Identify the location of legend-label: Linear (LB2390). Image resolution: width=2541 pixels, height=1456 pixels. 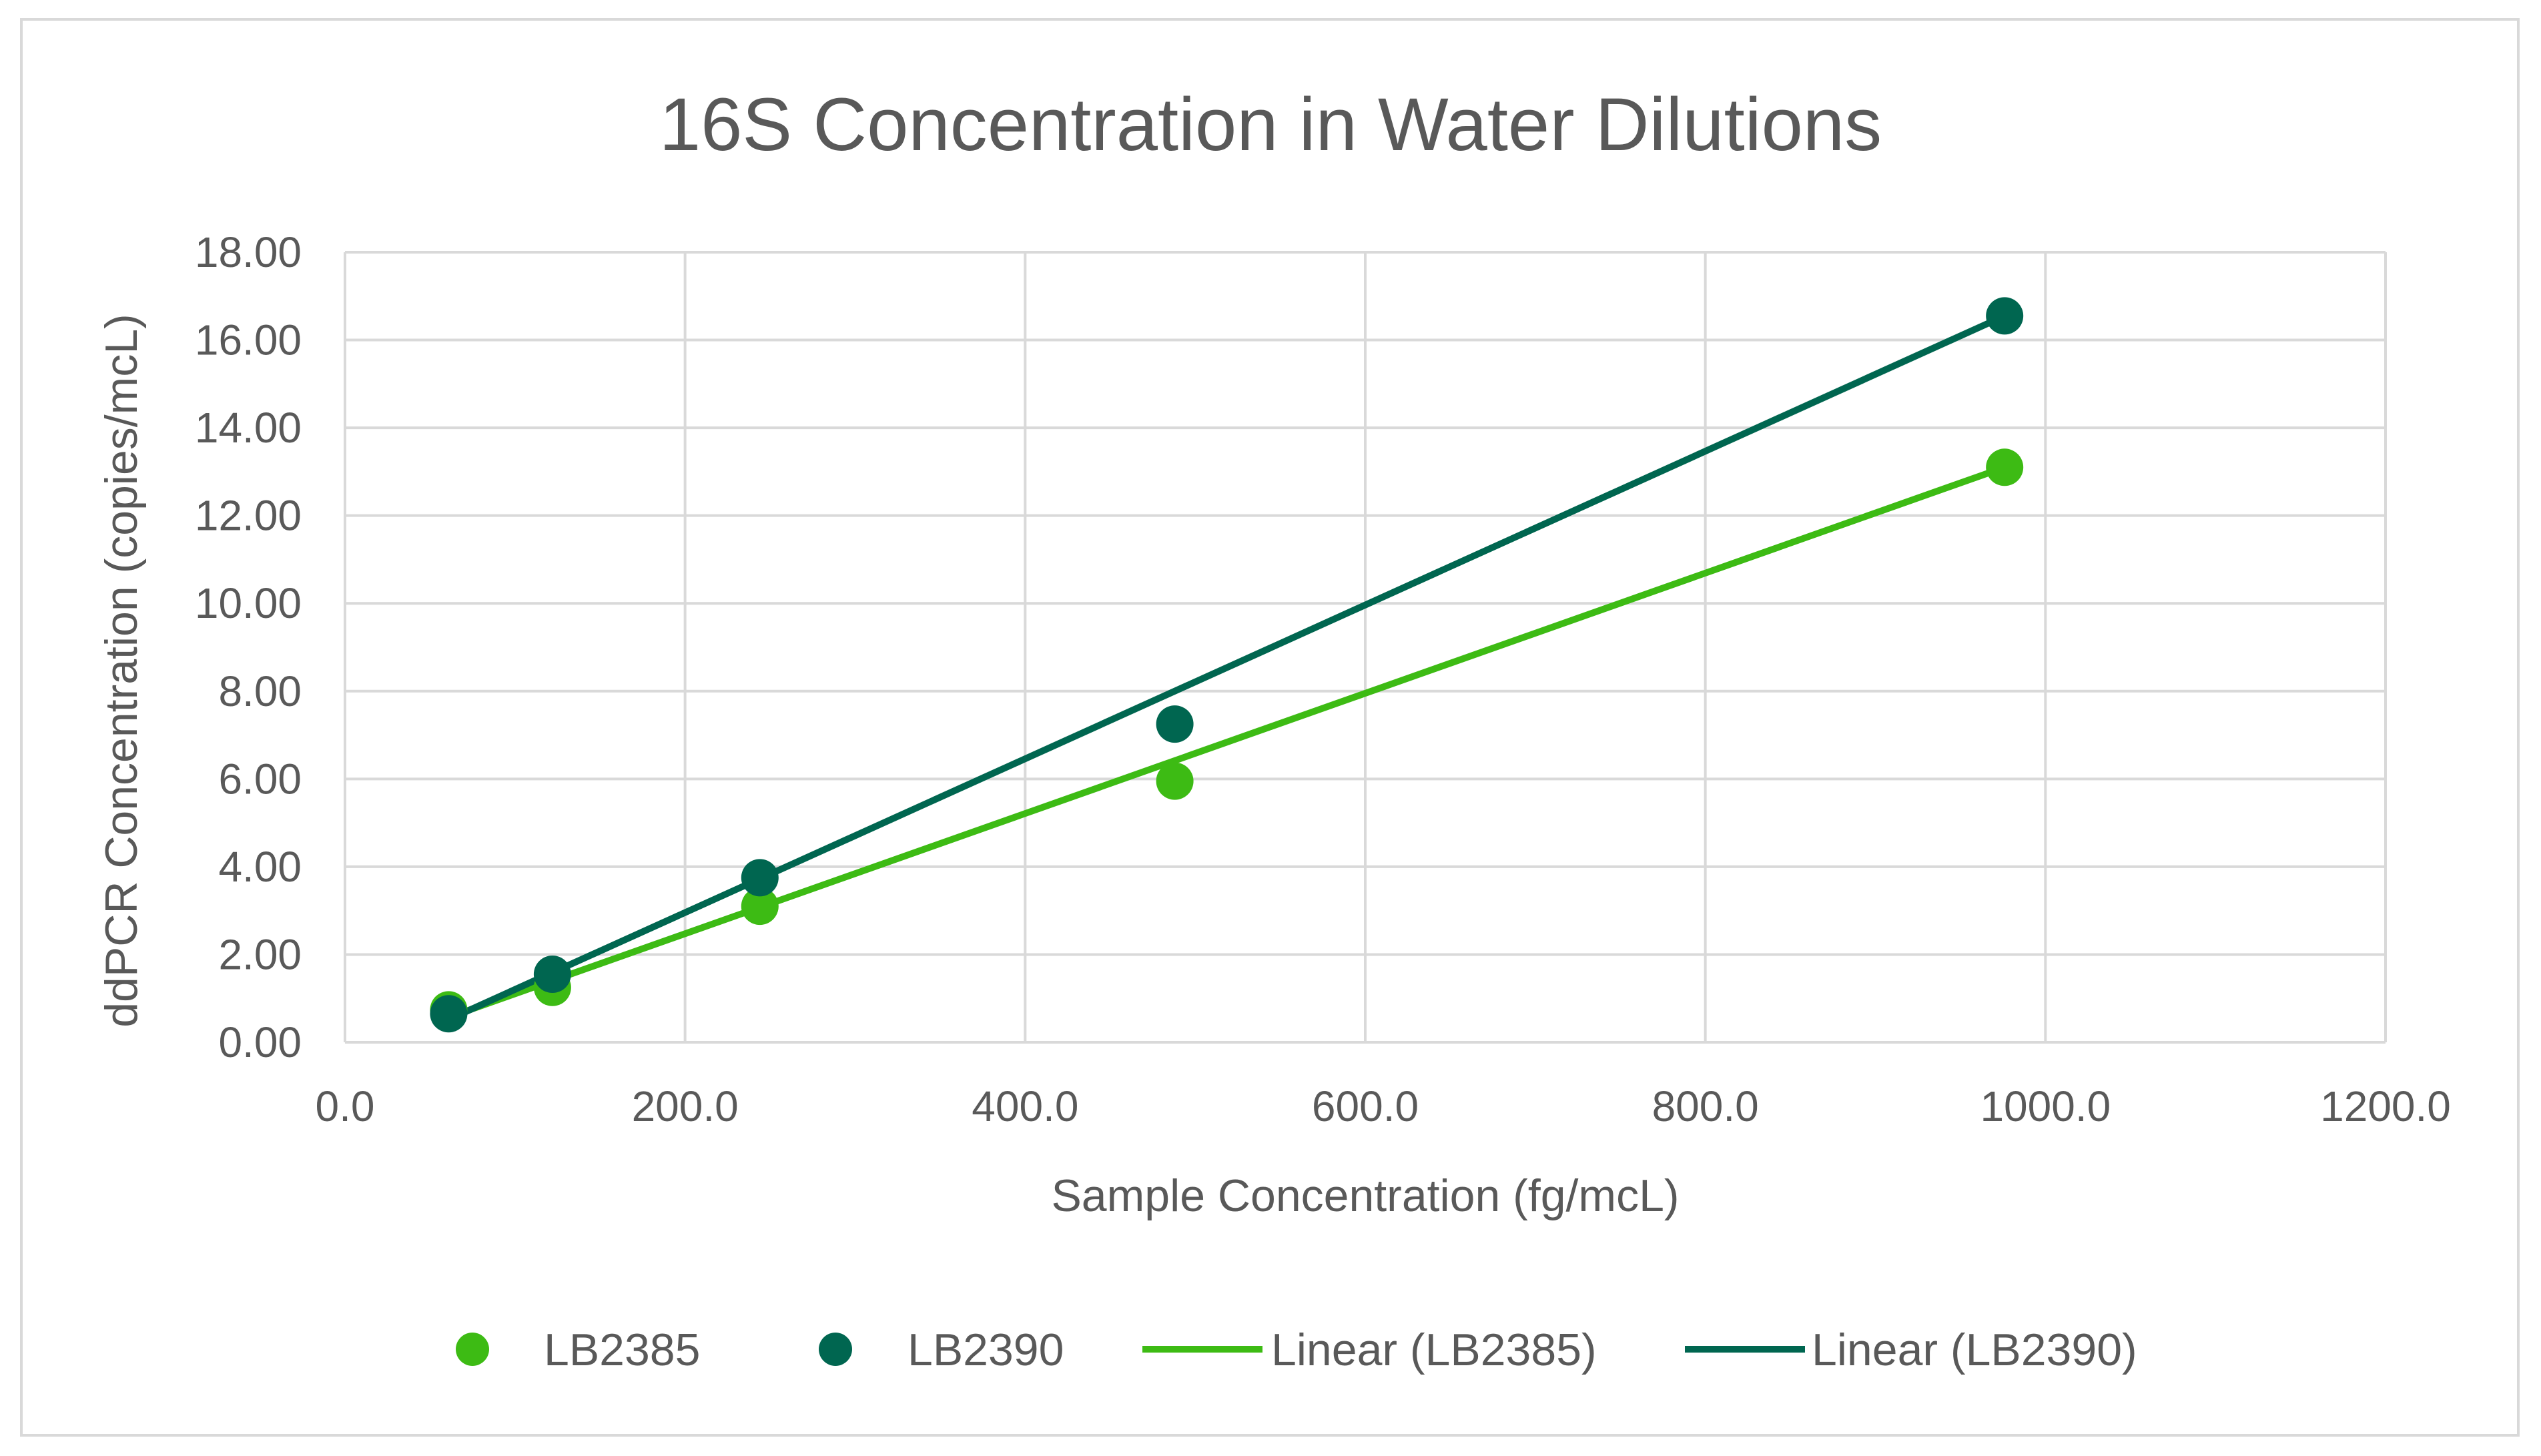
(1974, 1350).